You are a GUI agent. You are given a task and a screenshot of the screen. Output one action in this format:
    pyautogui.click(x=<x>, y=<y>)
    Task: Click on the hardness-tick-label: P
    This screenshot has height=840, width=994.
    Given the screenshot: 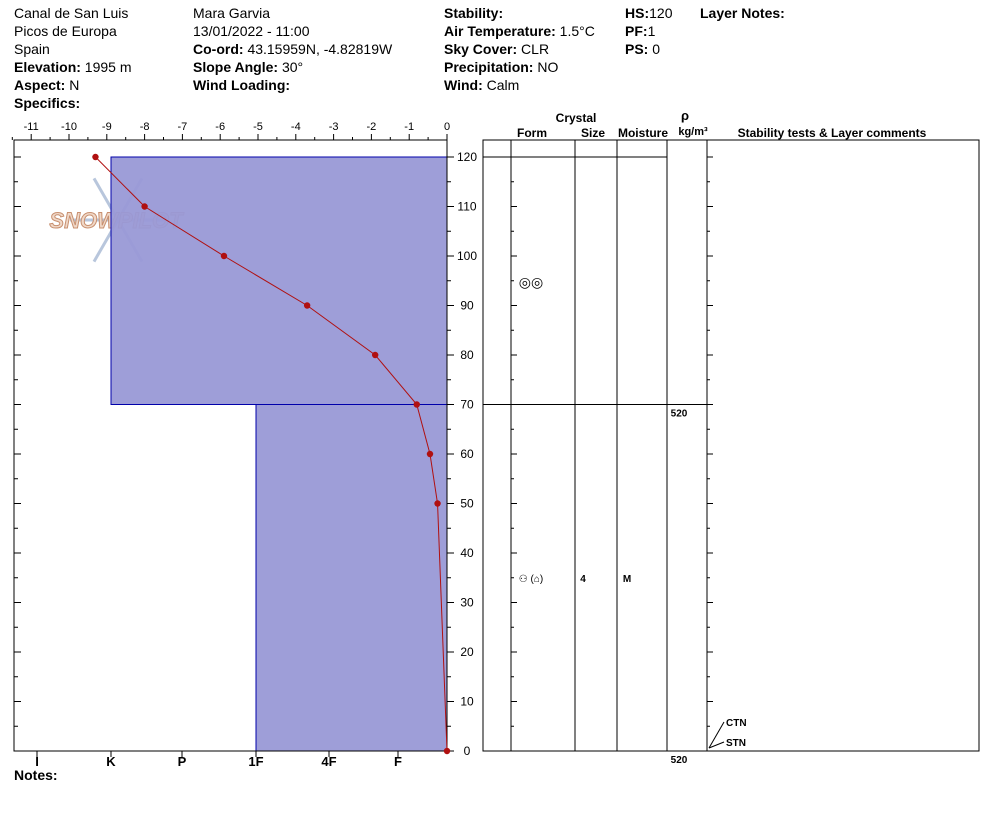 What is the action you would take?
    pyautogui.click(x=182, y=761)
    